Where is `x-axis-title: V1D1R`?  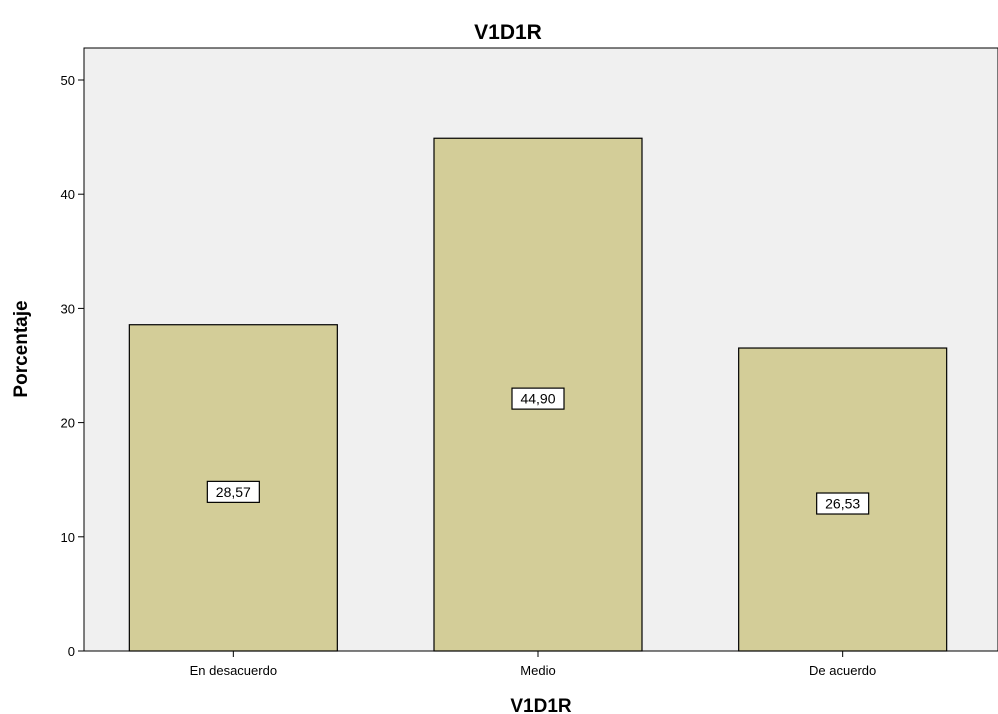
x-axis-title: V1D1R is located at coordinates (541, 705).